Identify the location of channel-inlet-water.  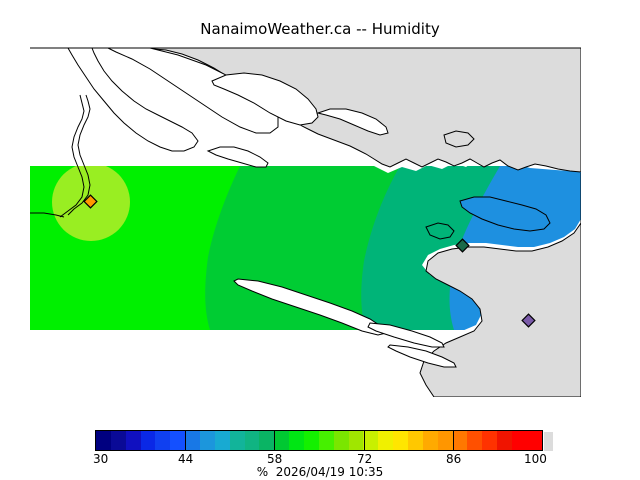
(440, 231).